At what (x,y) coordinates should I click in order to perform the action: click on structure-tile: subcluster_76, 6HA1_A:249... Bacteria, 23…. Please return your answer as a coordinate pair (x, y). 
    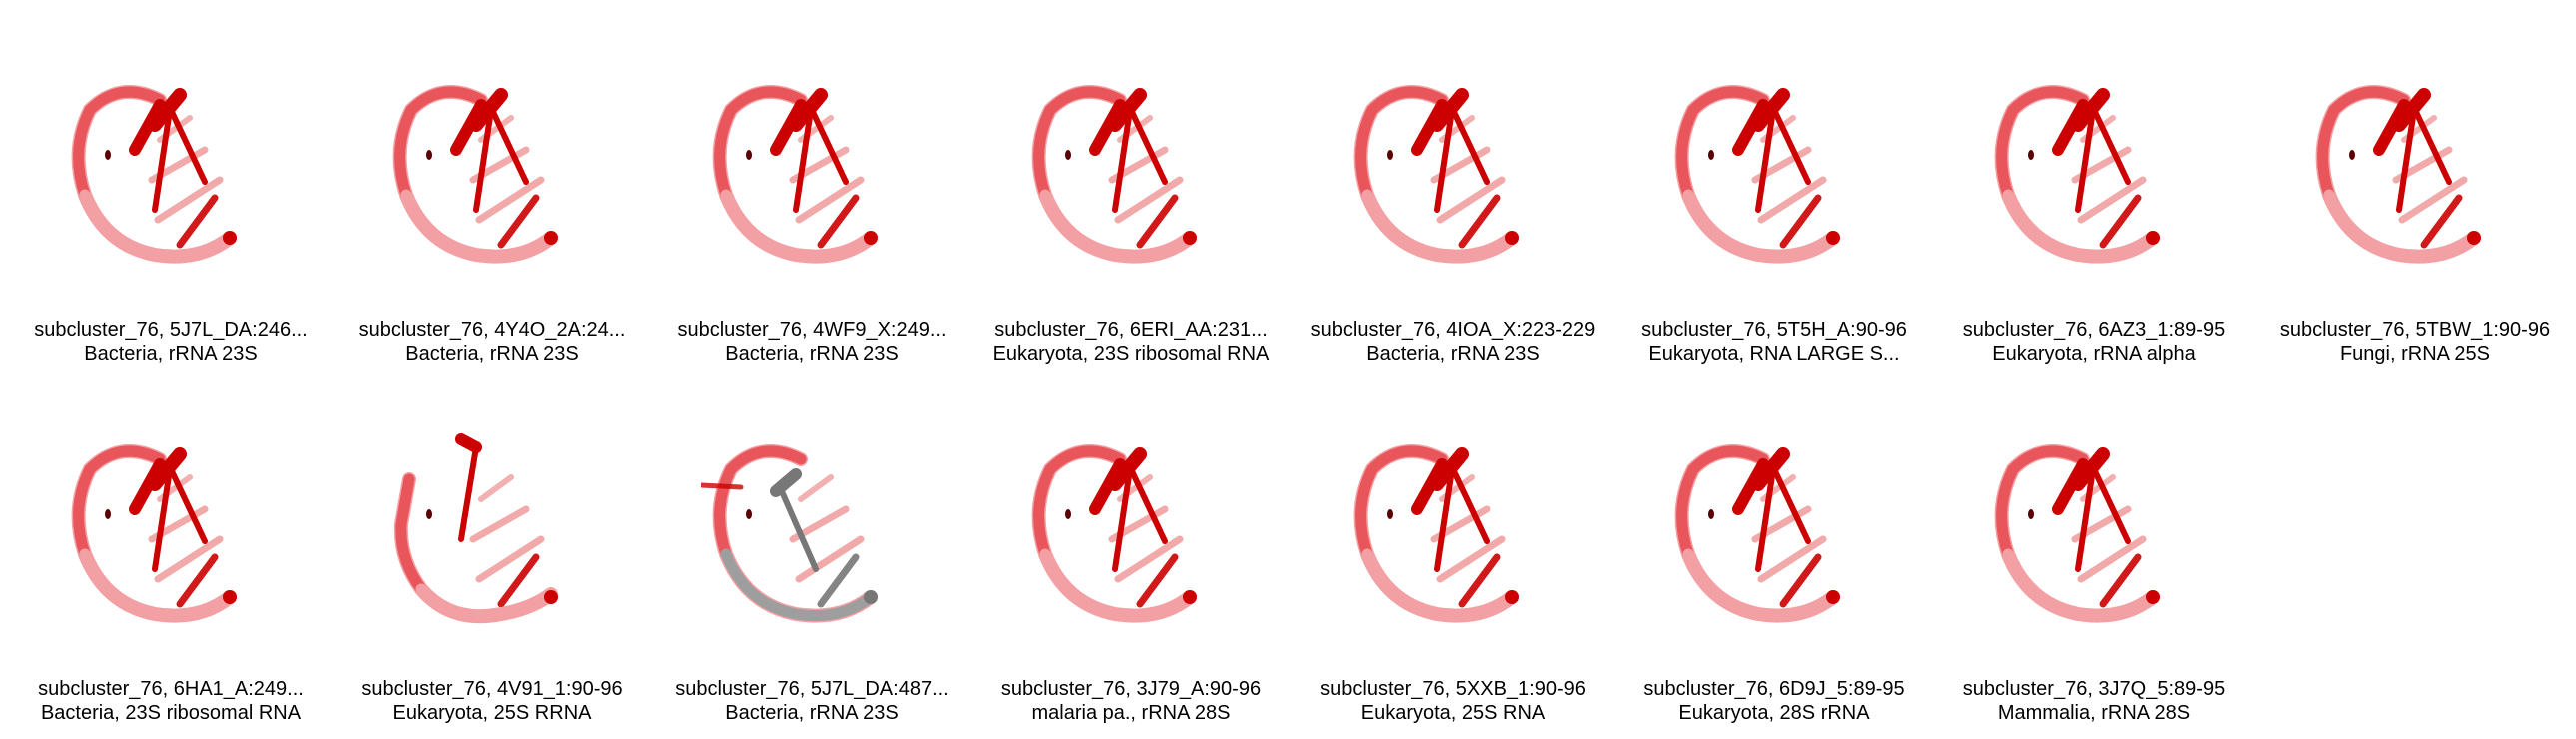
    Looking at the image, I should click on (170, 544).